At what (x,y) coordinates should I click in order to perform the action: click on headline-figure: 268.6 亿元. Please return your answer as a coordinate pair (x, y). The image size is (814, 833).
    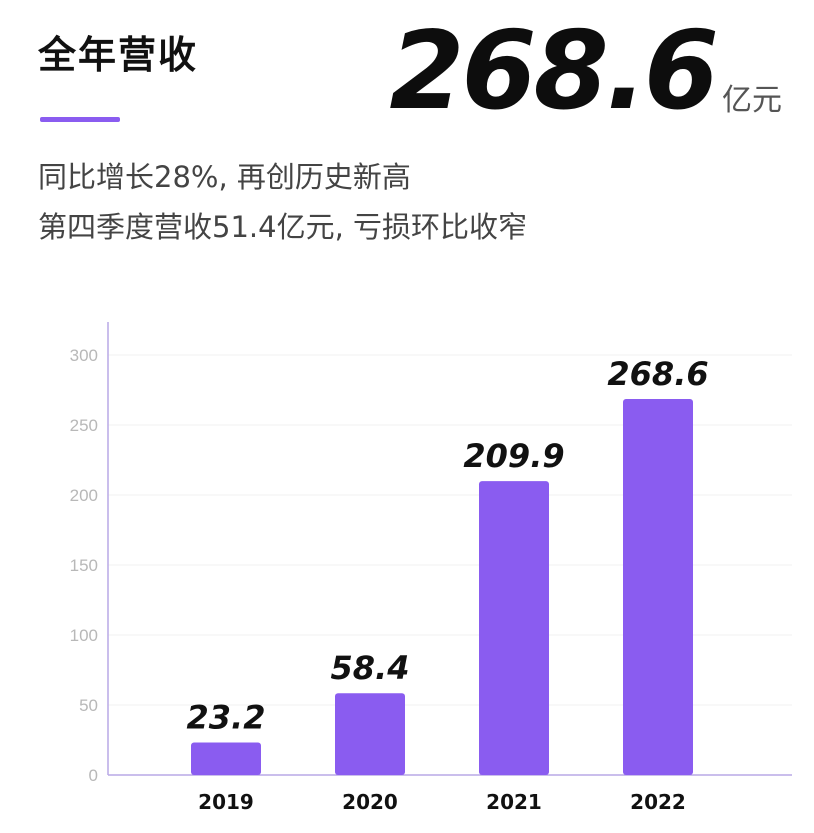
    Looking at the image, I should click on (585, 72).